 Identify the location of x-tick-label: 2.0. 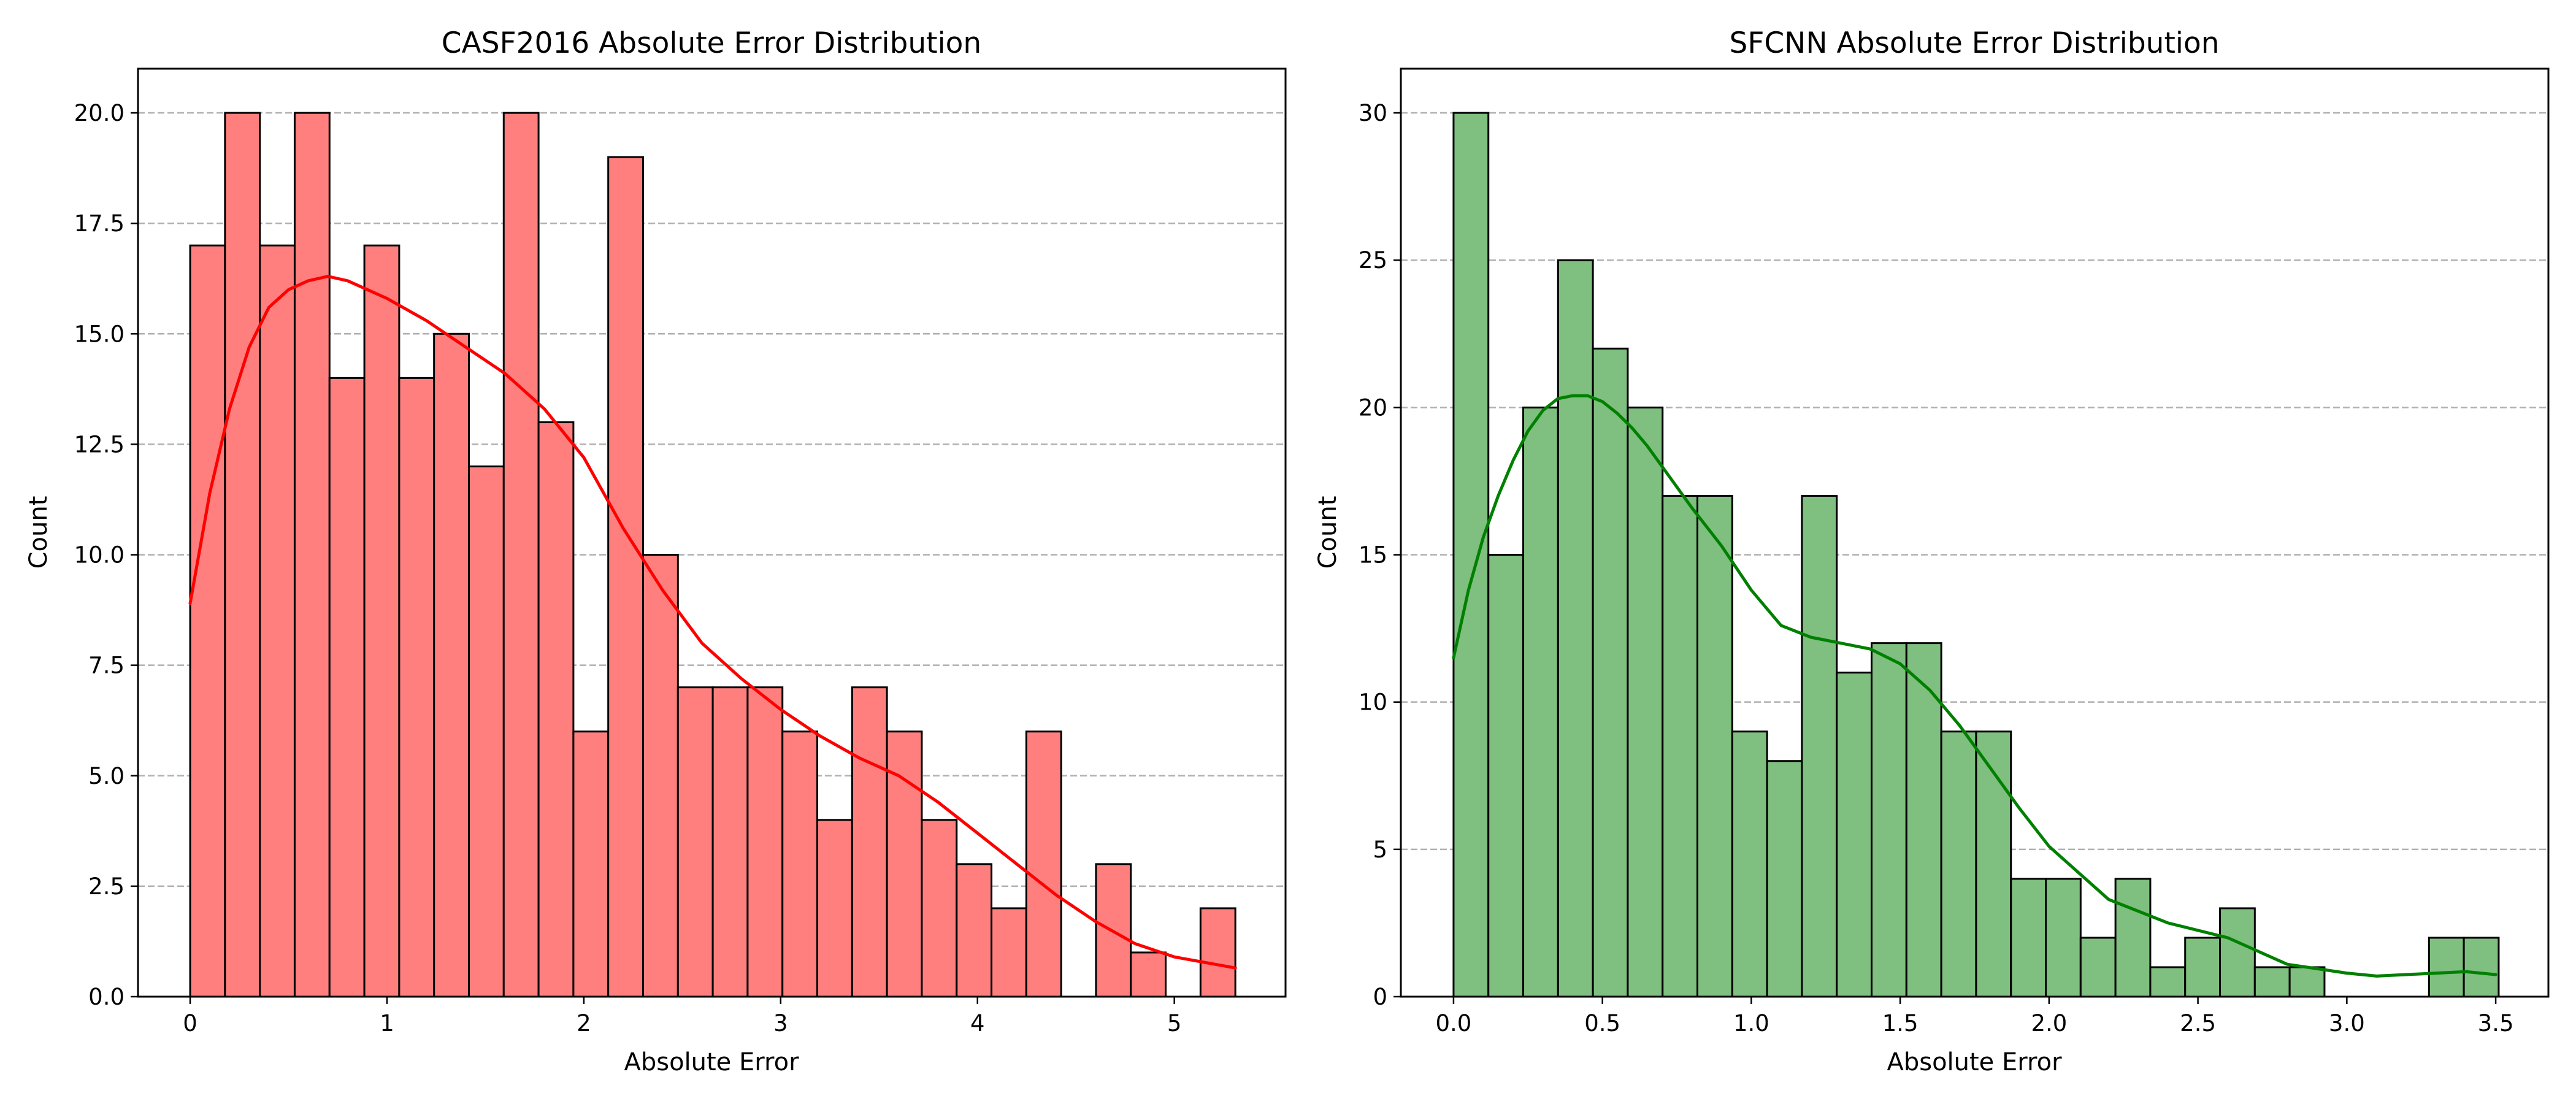
(2049, 1023).